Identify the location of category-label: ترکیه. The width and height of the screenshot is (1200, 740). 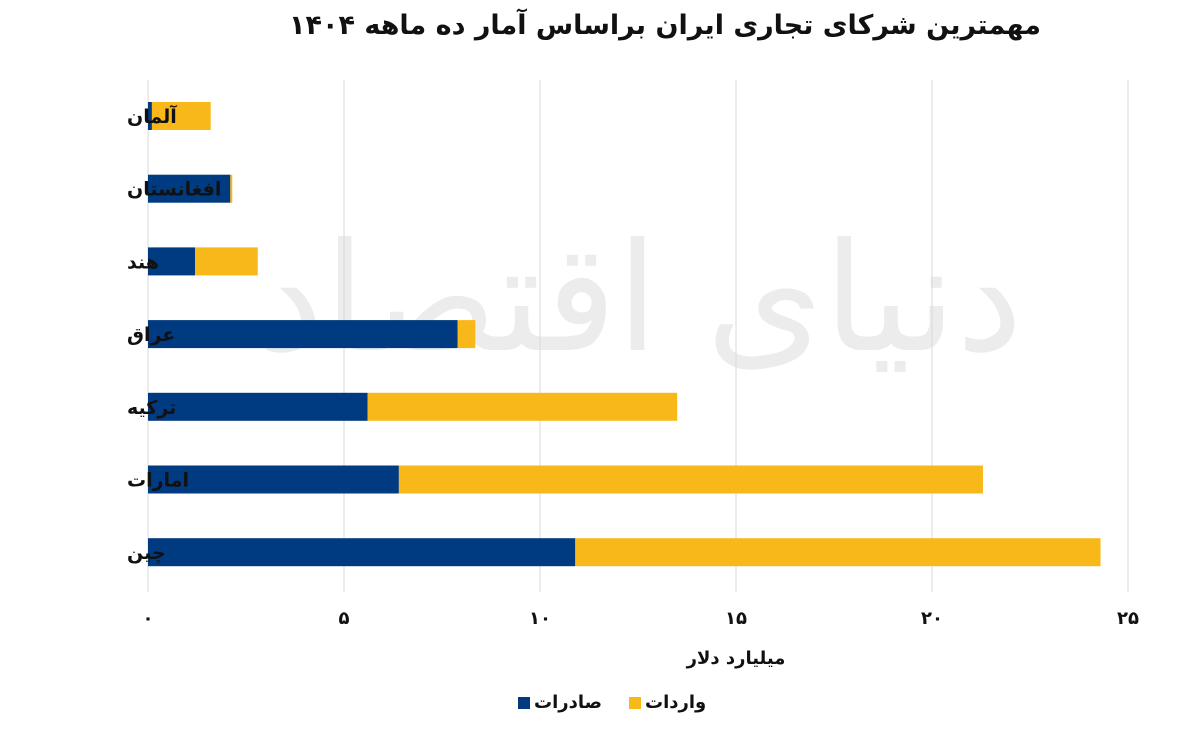
(151, 408).